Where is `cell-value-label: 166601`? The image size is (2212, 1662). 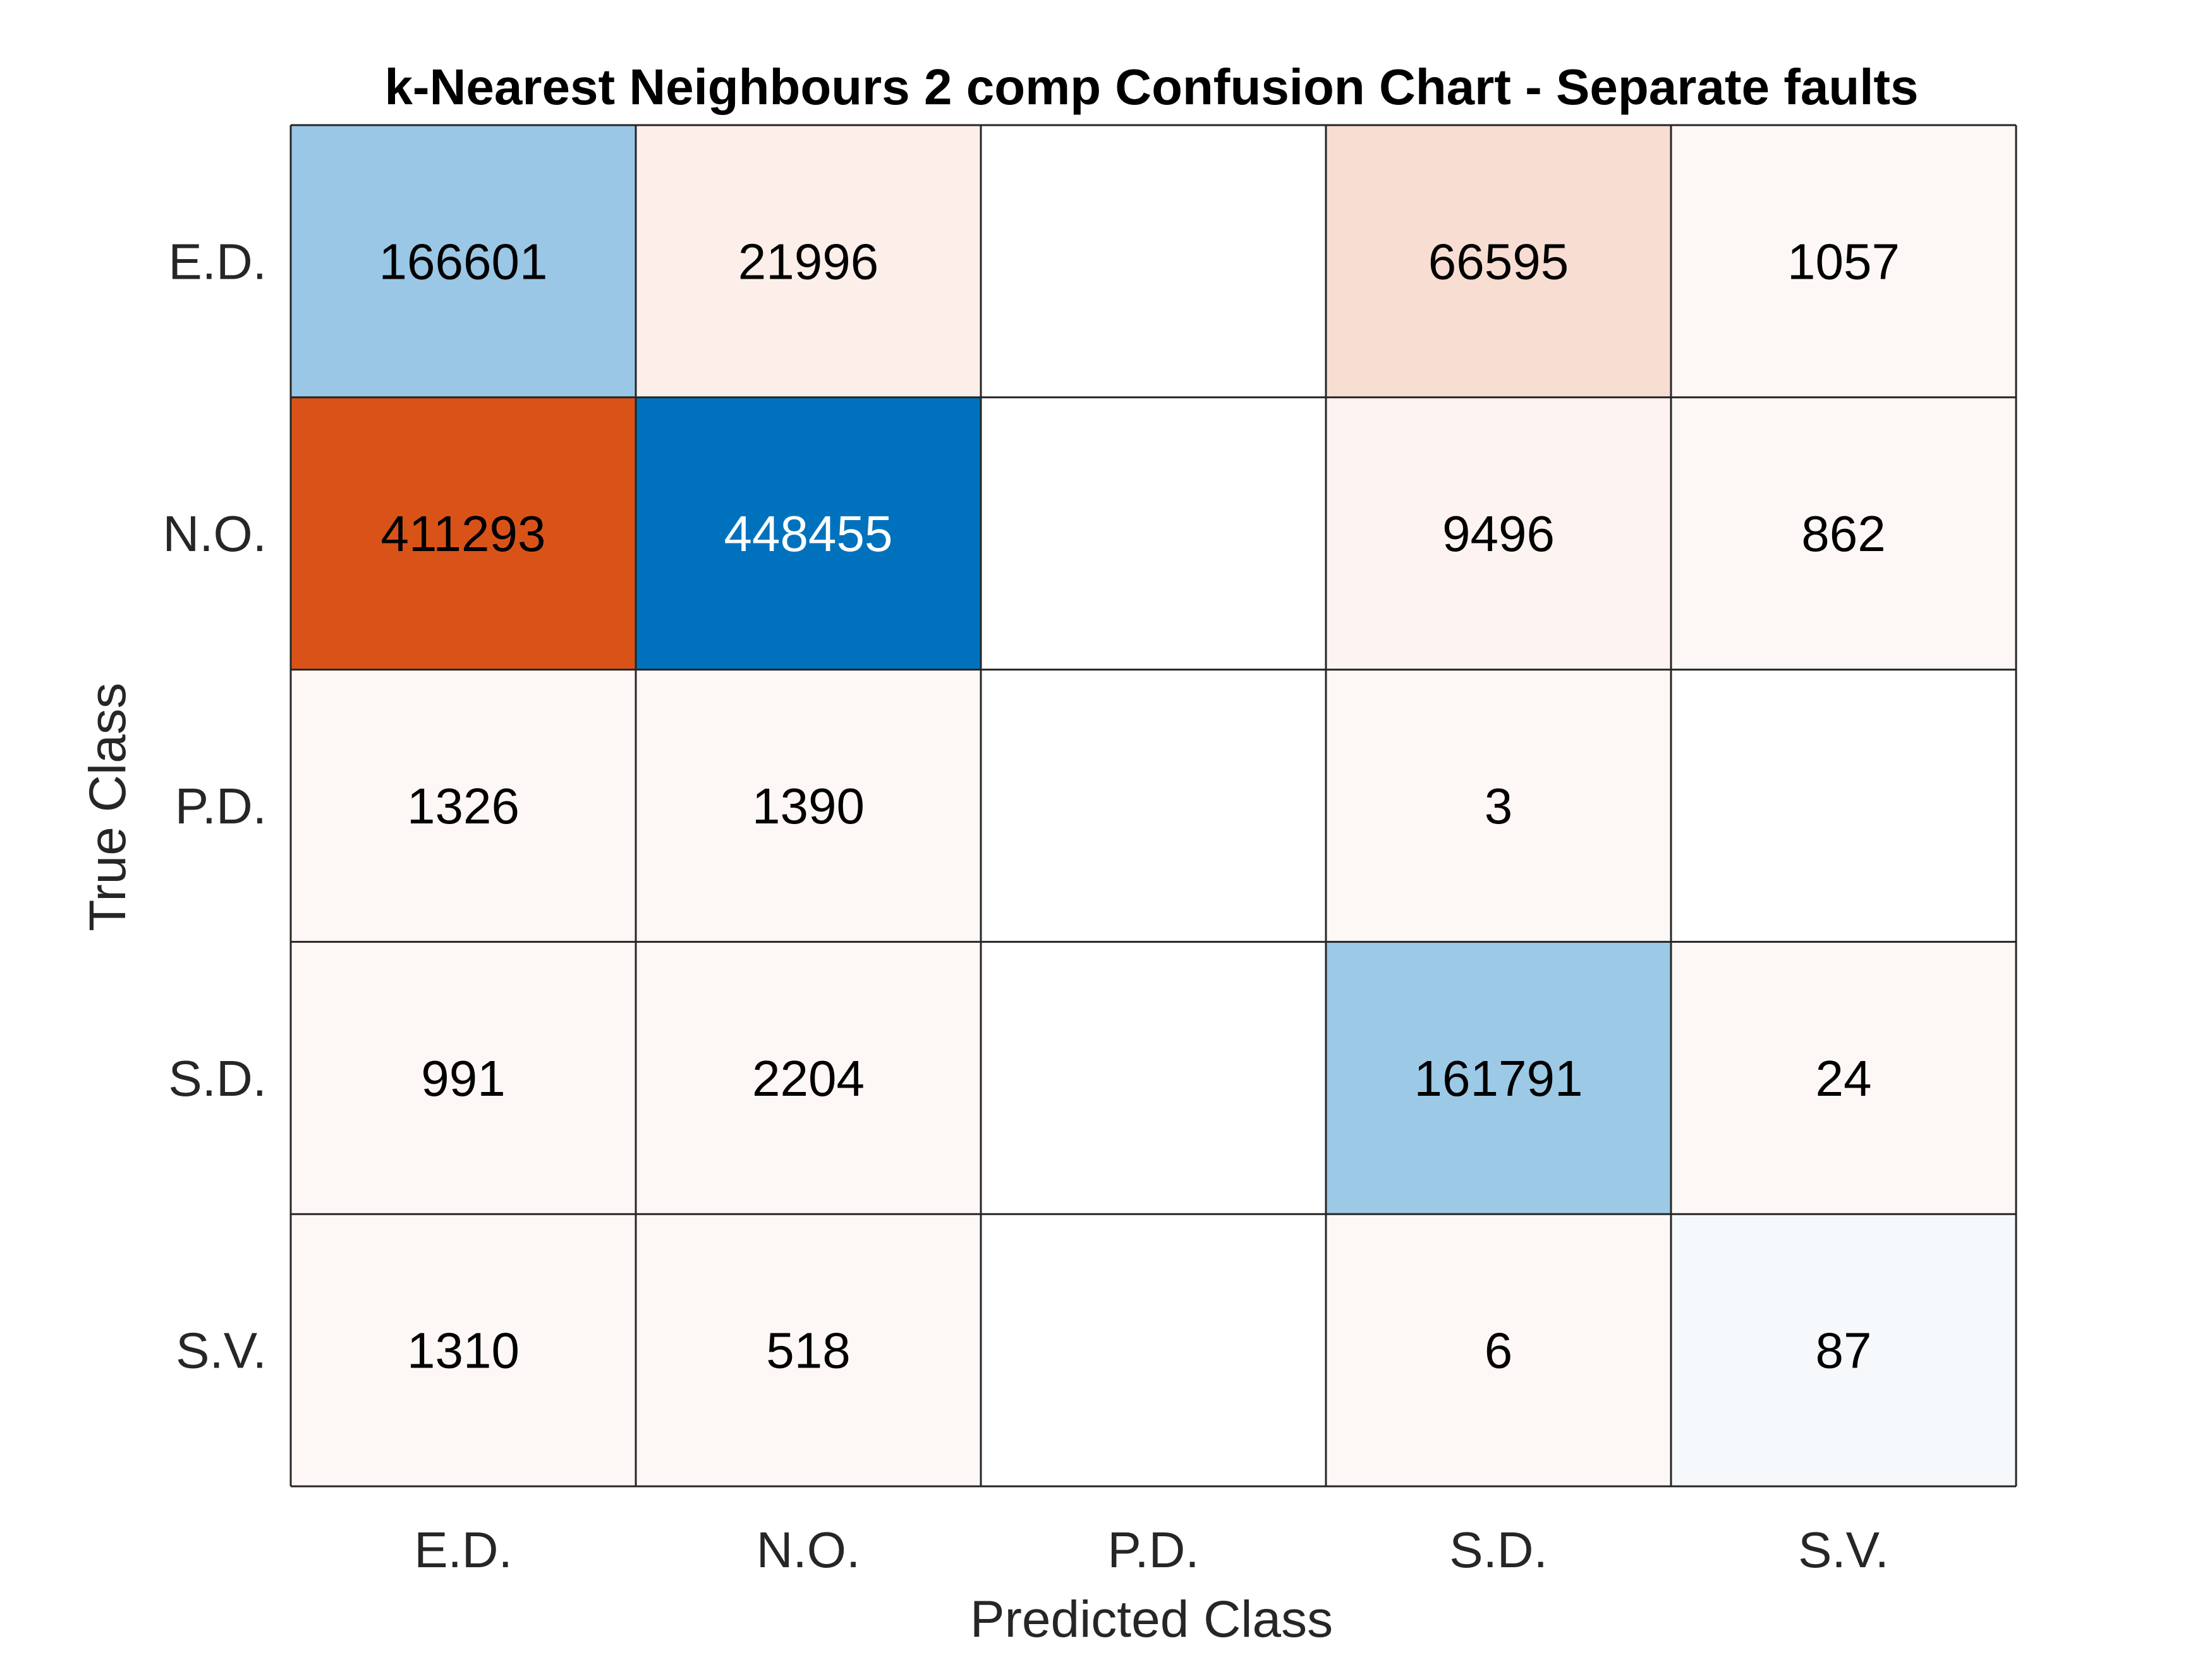
cell-value-label: 166601 is located at coordinates (463, 261).